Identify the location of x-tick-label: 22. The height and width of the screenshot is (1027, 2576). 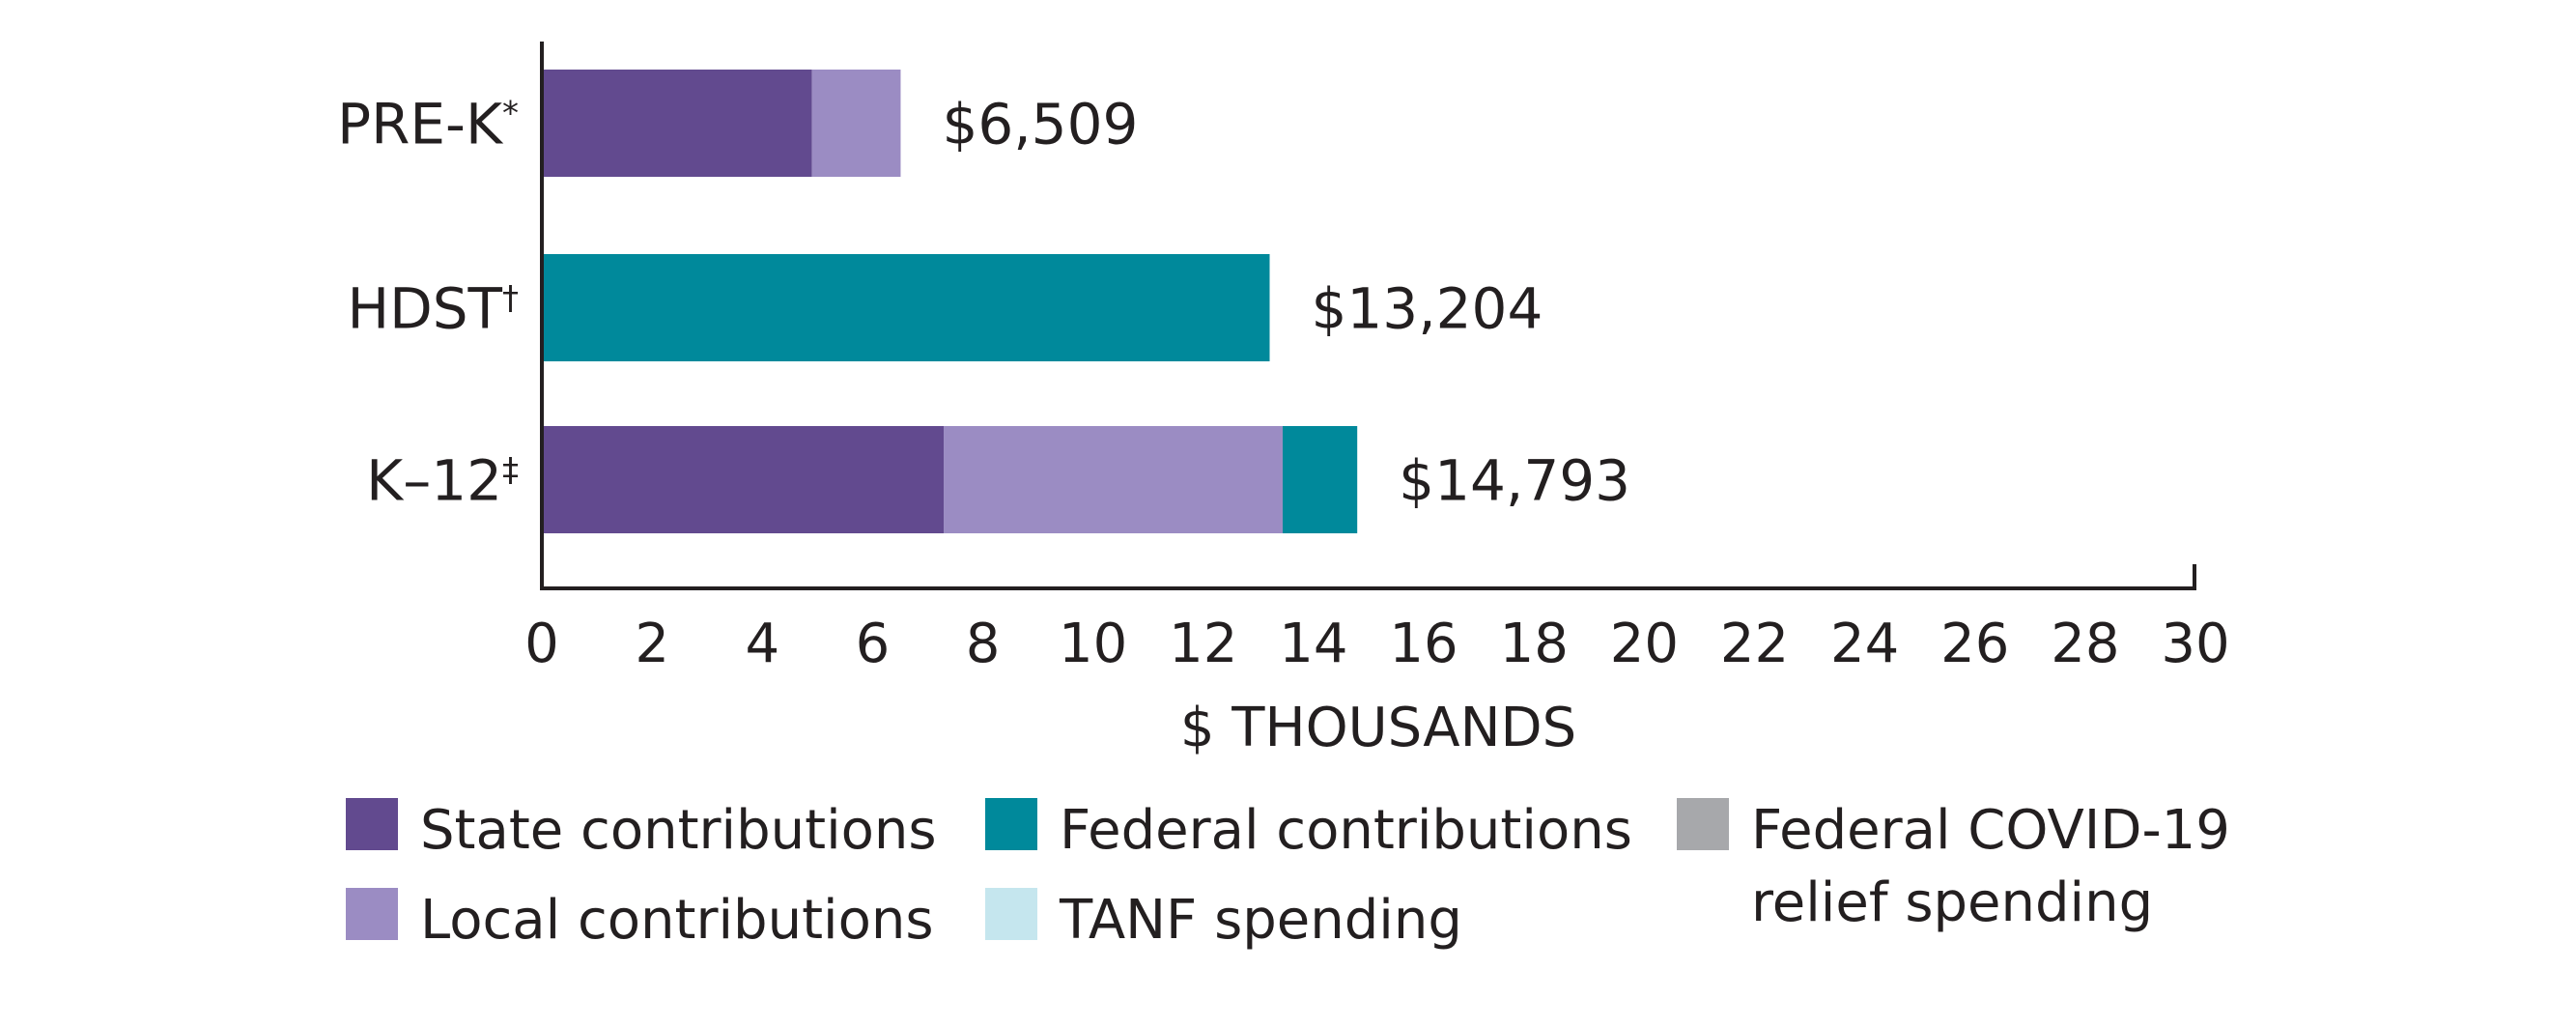
(1754, 644).